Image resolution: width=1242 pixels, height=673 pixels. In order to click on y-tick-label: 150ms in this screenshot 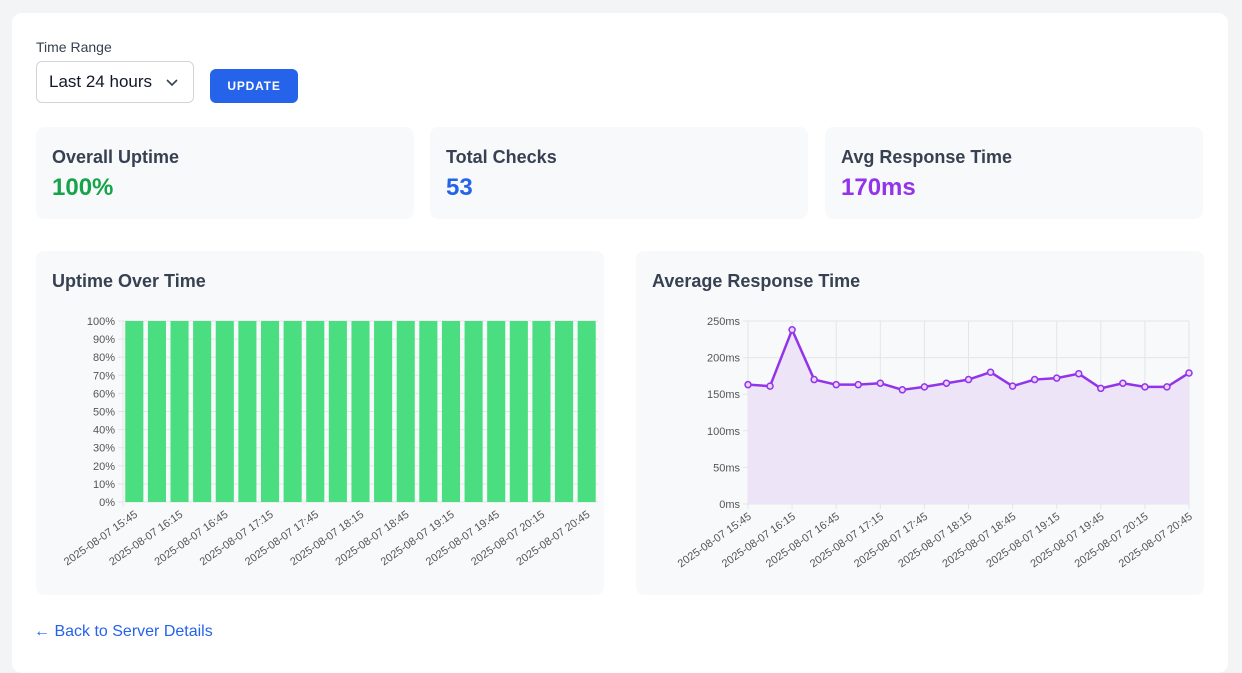, I will do `click(724, 395)`.